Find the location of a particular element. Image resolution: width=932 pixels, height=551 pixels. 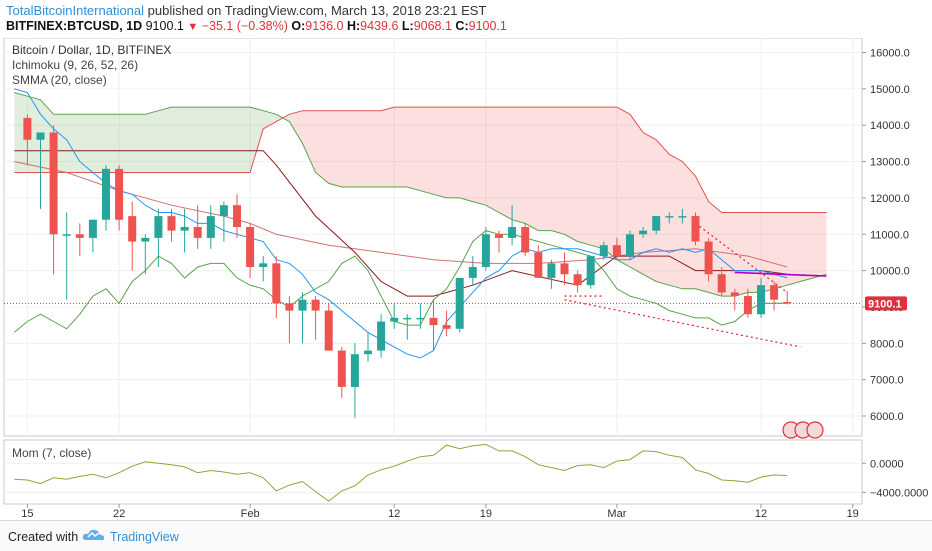

price-tick-label: 11000.0 is located at coordinates (889, 235).